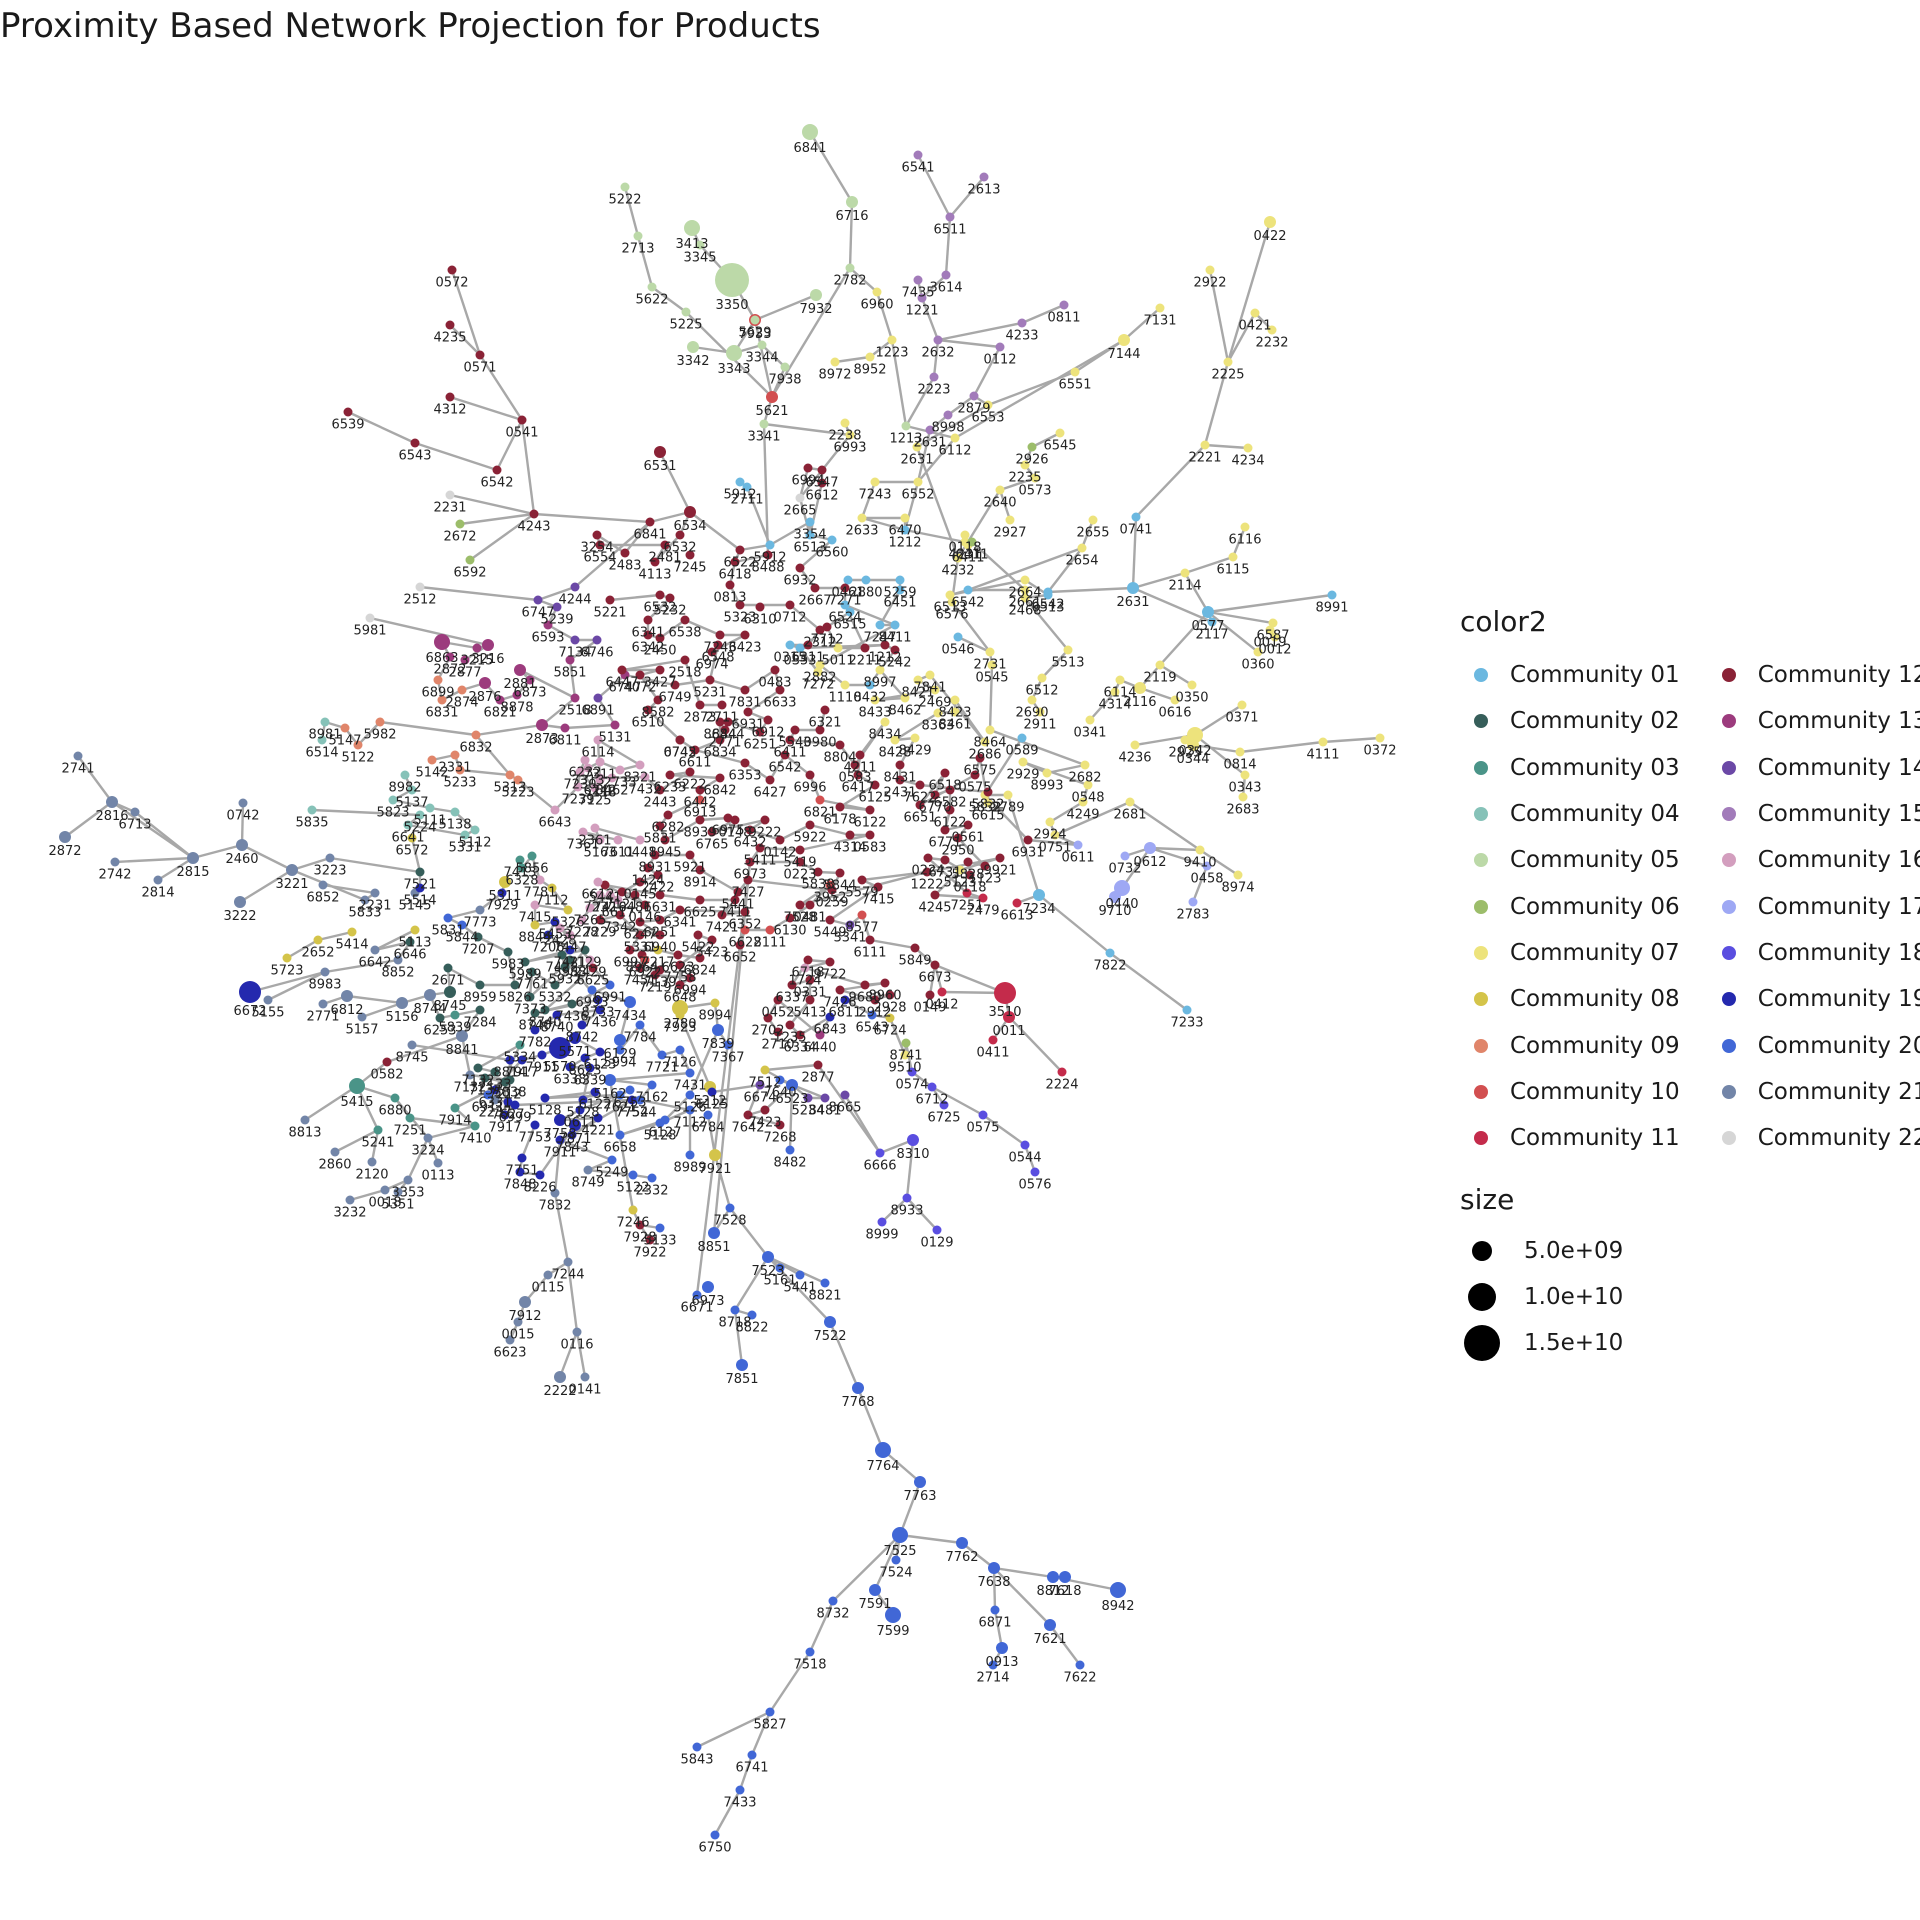 The image size is (1920, 1920). Describe the element at coordinates (1134, 758) in the screenshot. I see `node-label: 4236` at that location.